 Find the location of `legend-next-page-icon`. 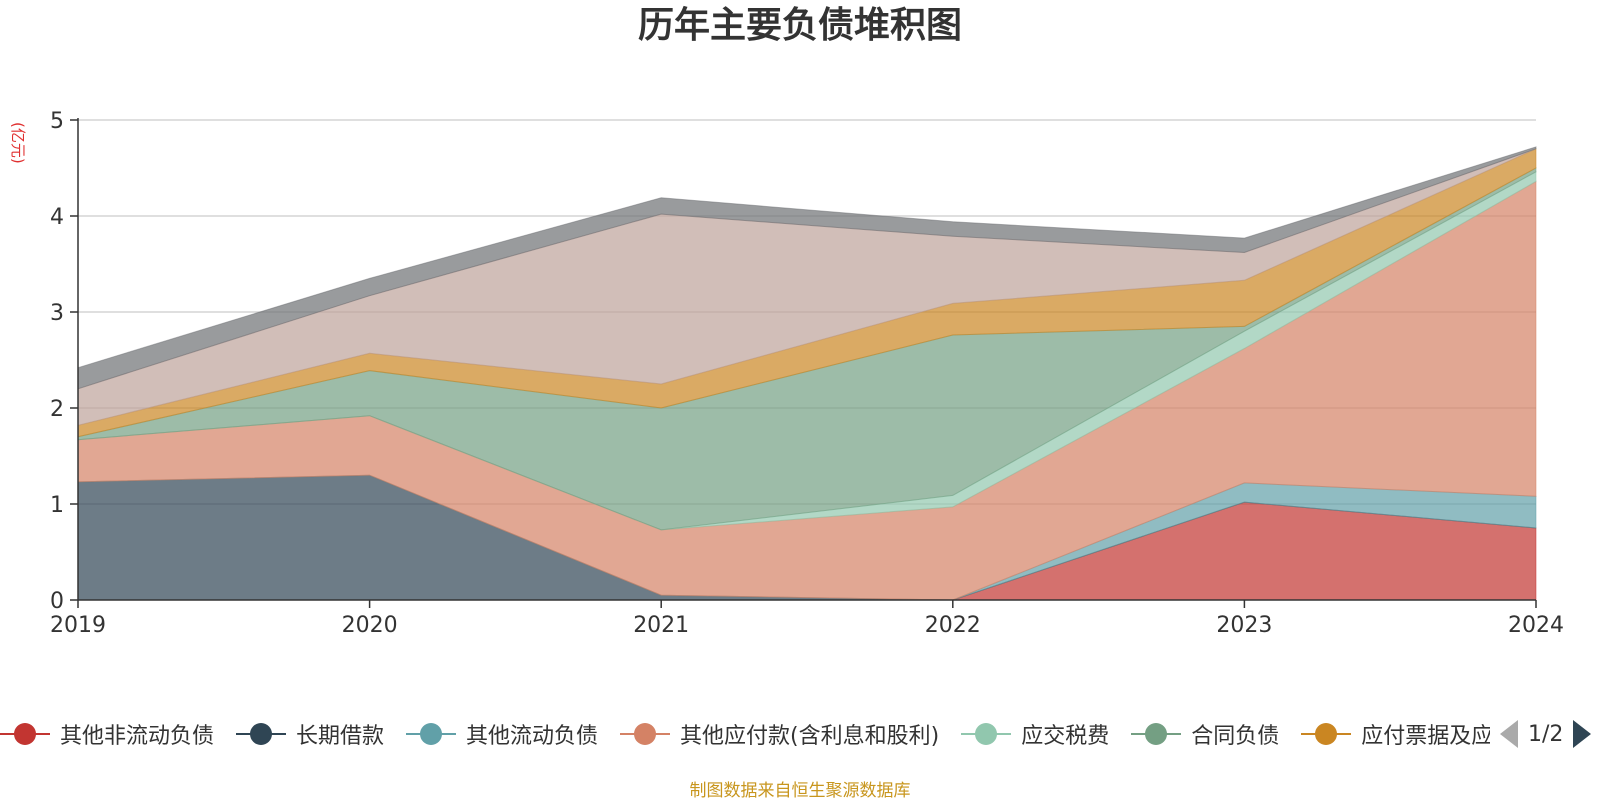

legend-next-page-icon is located at coordinates (1582, 734).